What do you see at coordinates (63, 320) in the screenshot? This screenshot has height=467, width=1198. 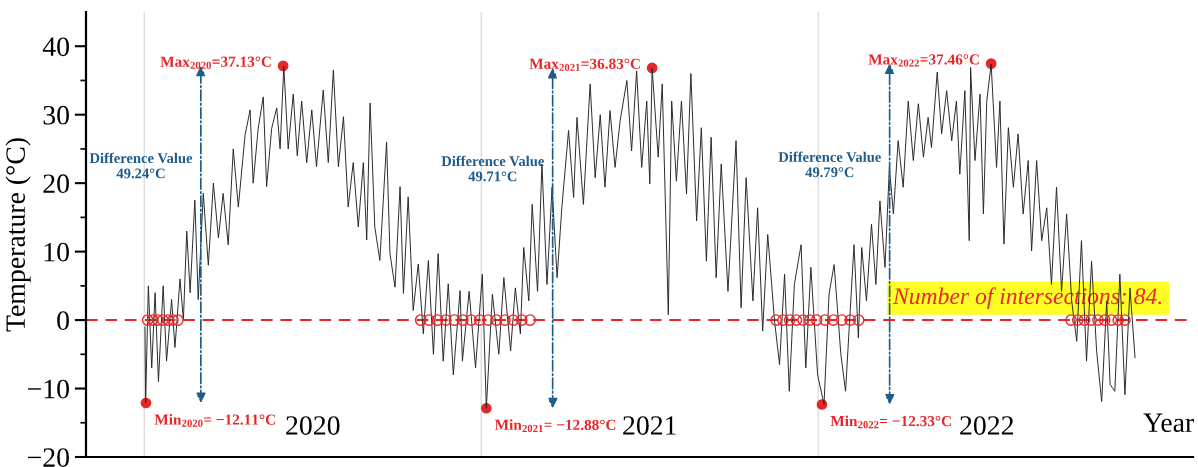 I see `y-tick-label: 0` at bounding box center [63, 320].